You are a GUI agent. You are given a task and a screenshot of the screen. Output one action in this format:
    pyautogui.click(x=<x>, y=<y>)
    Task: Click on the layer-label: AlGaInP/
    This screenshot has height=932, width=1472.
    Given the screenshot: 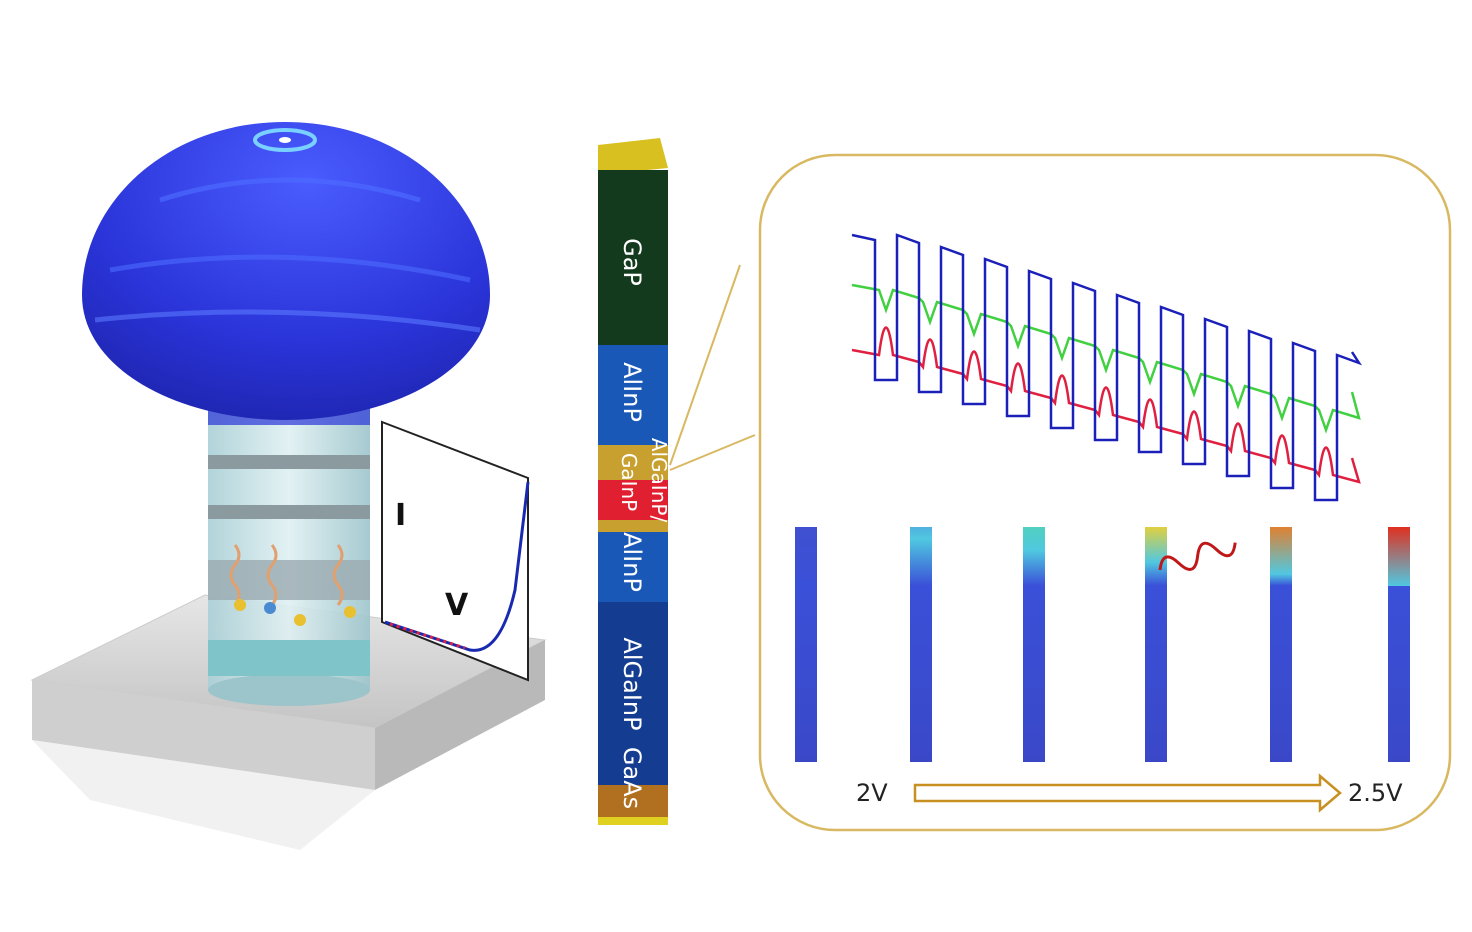 What is the action you would take?
    pyautogui.click(x=659, y=480)
    